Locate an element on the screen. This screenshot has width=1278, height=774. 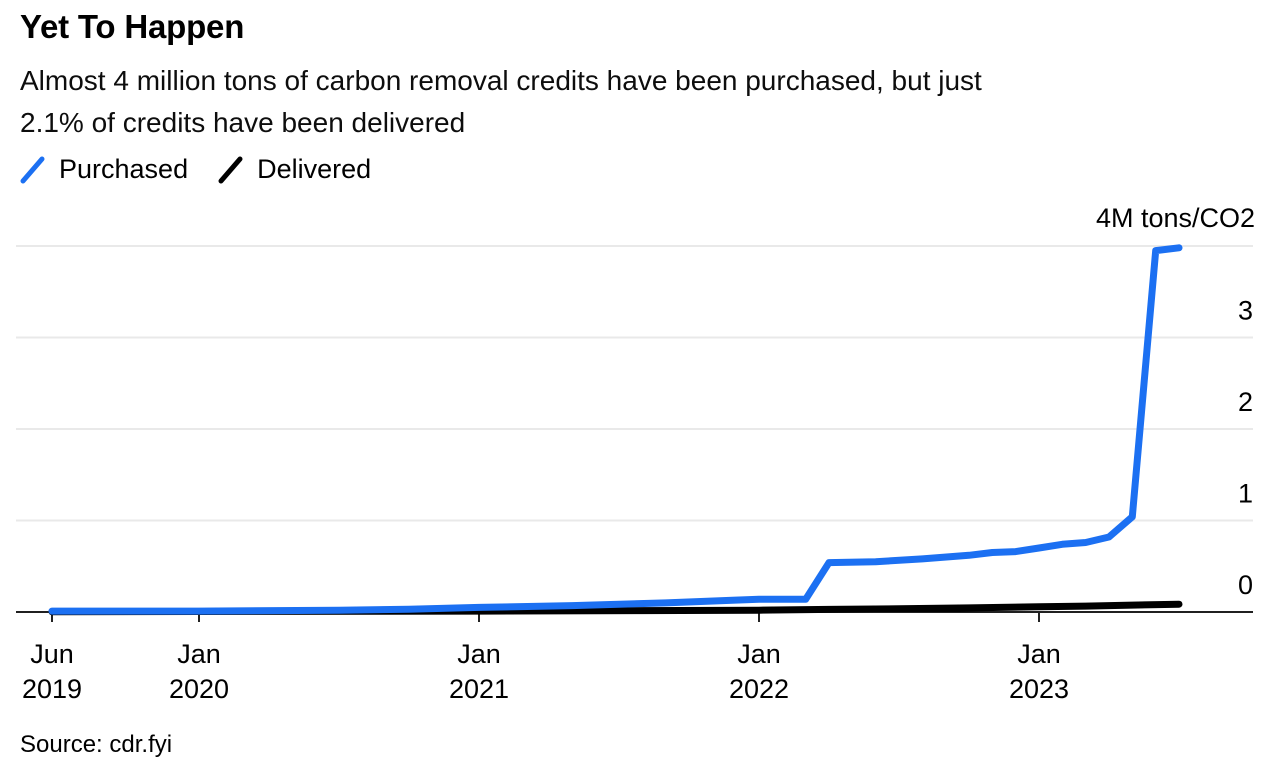
x-tick-month-label: Jun is located at coordinates (52, 654).